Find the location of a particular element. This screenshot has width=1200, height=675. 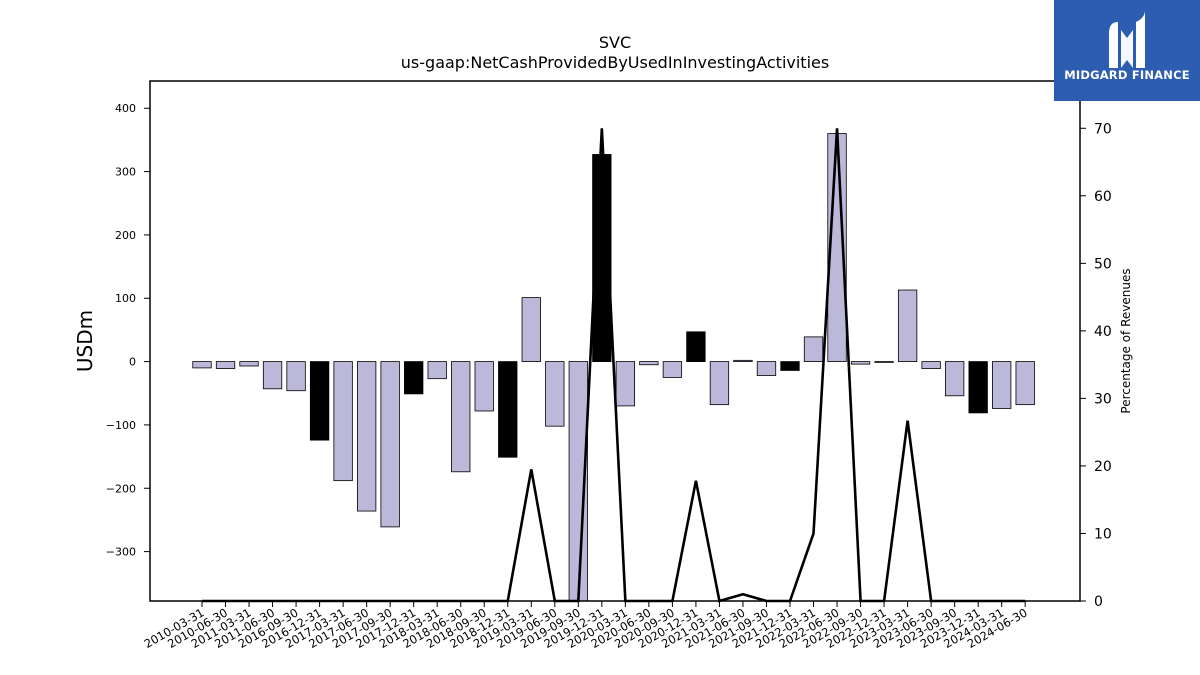

right-tick-label: 60 is located at coordinates (1103, 197).